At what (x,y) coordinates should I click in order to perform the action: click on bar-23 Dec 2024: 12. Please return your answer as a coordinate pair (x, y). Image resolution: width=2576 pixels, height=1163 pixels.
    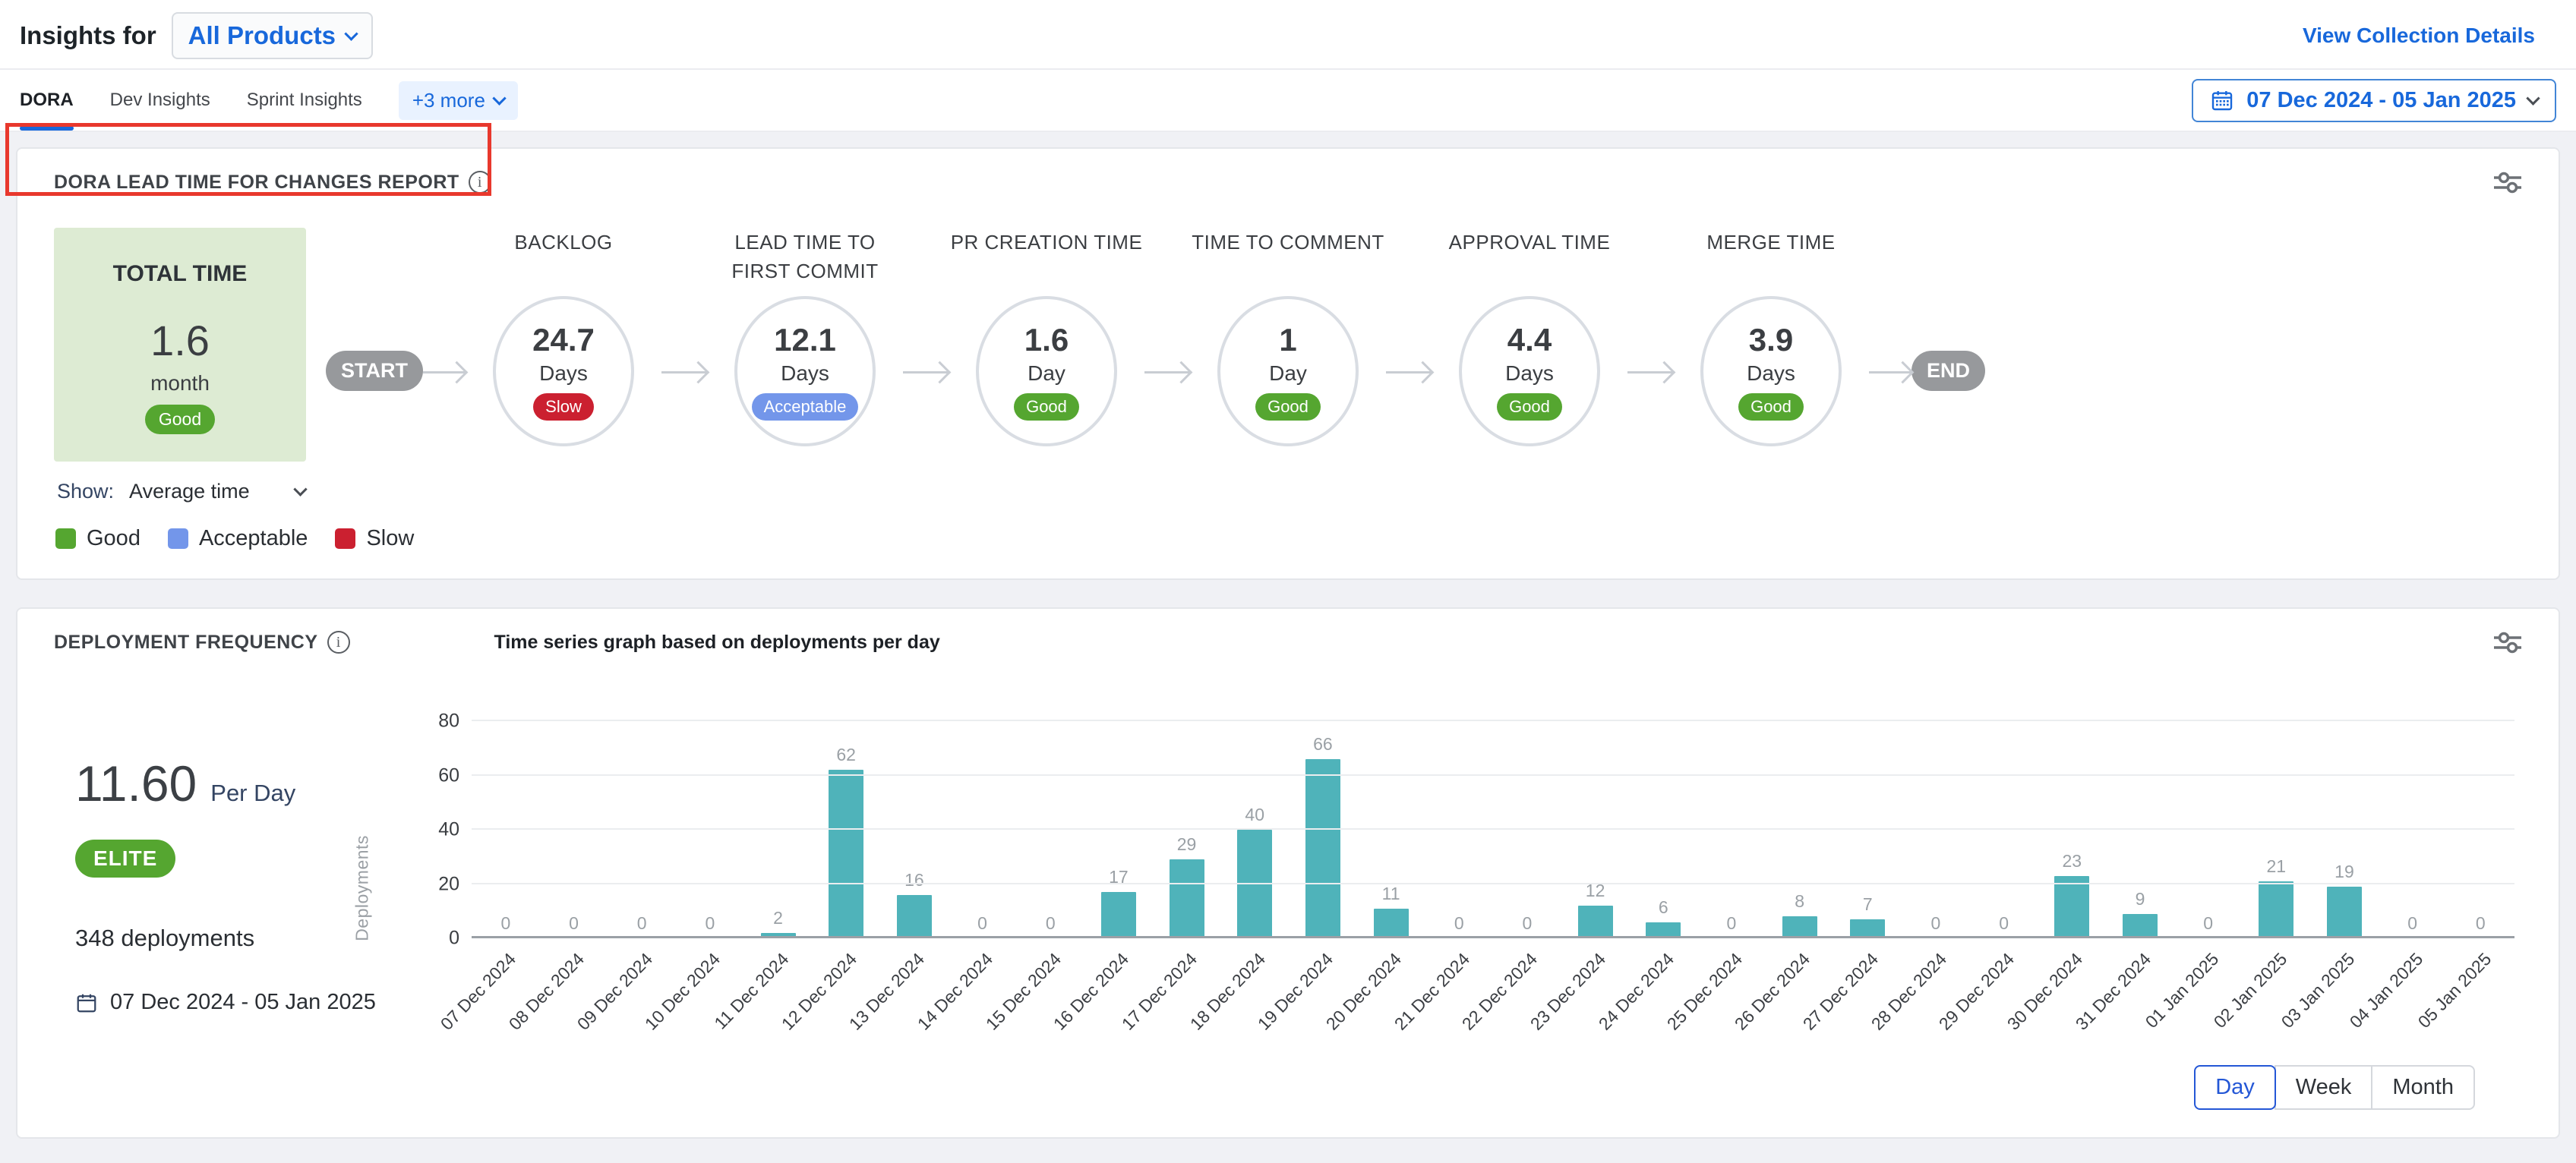
    Looking at the image, I should click on (1595, 829).